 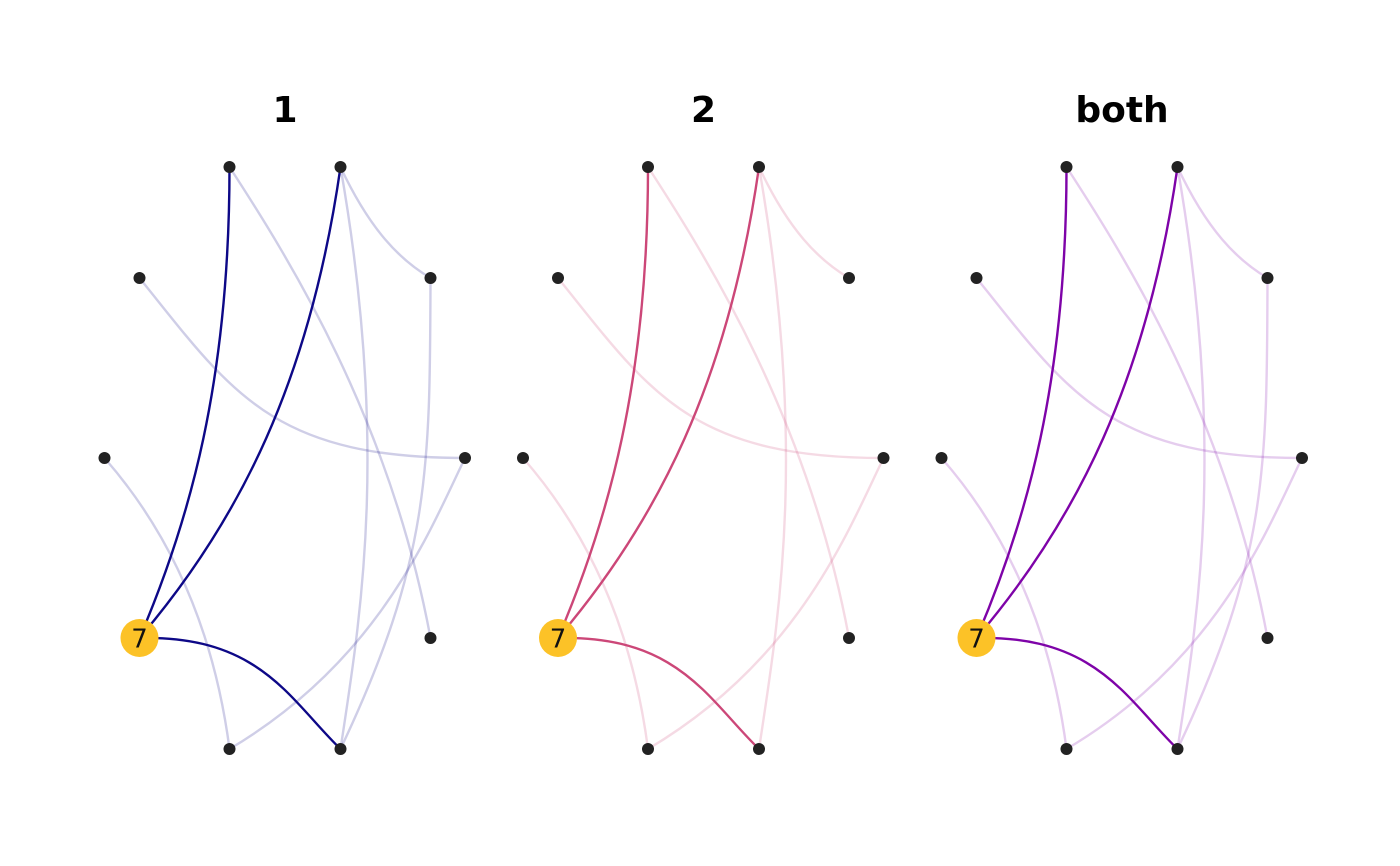 What do you see at coordinates (1121, 110) in the screenshot?
I see `panel-title: both` at bounding box center [1121, 110].